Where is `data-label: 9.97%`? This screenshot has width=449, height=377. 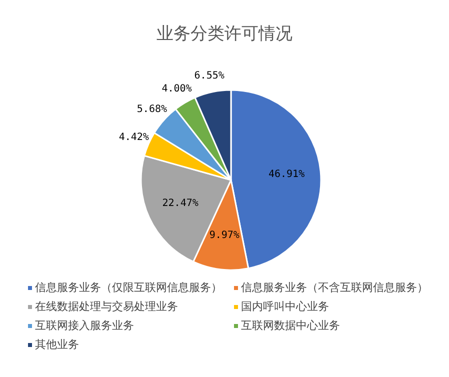
data-label: 9.97% is located at coordinates (224, 235).